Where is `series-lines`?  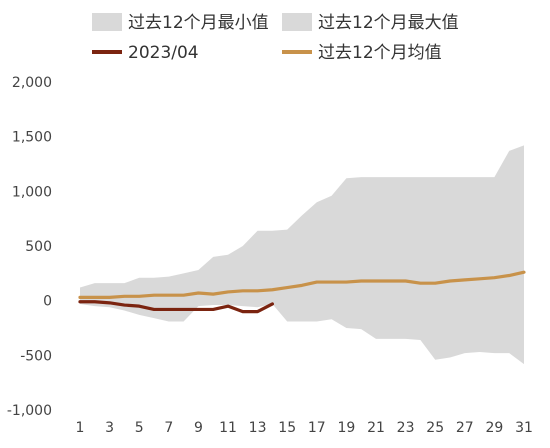 series-lines is located at coordinates (302, 292).